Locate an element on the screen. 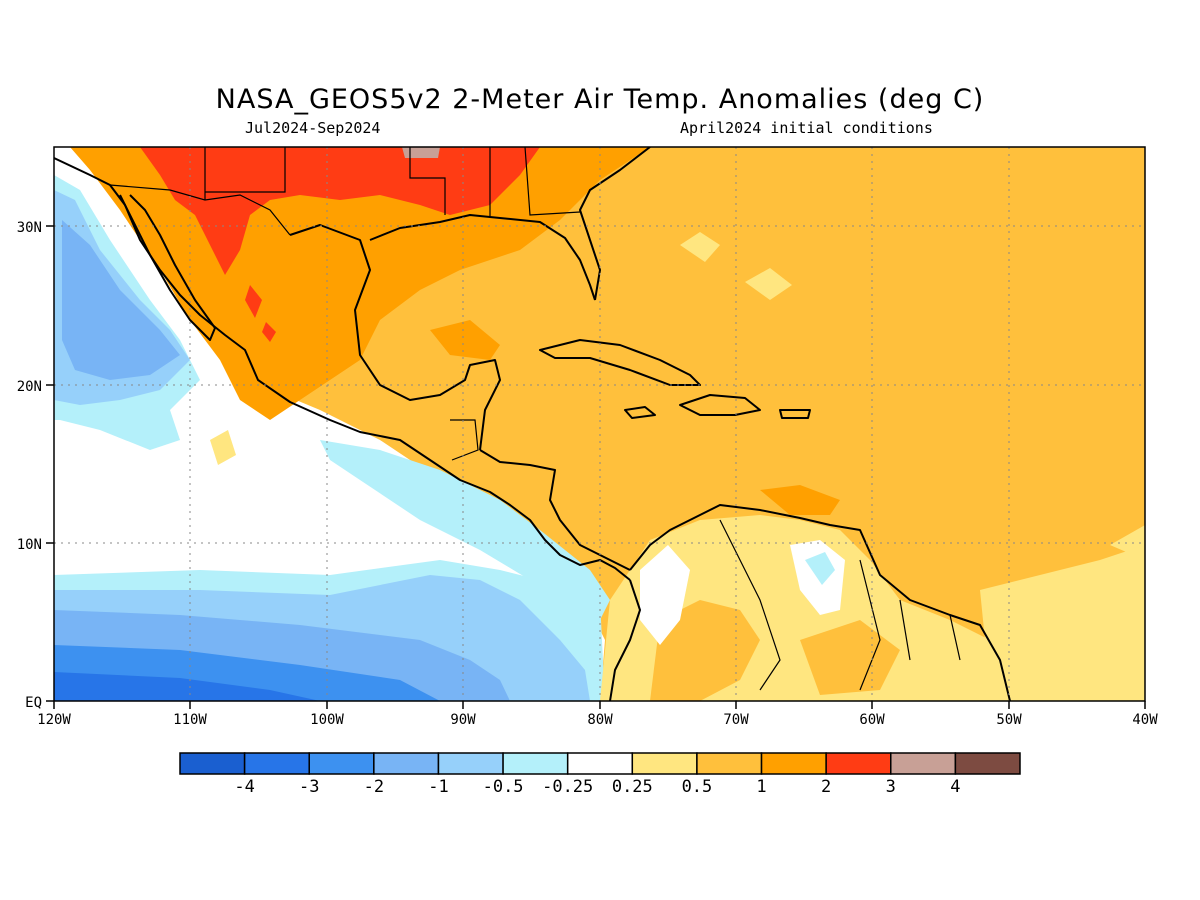 This screenshot has width=1200, height=900. field-southamerica-light is located at coordinates (705, 650).